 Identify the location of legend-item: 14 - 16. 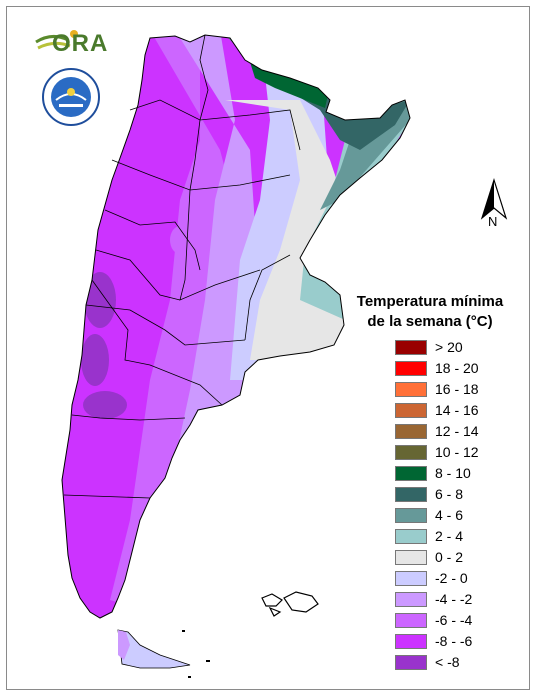
(465, 411).